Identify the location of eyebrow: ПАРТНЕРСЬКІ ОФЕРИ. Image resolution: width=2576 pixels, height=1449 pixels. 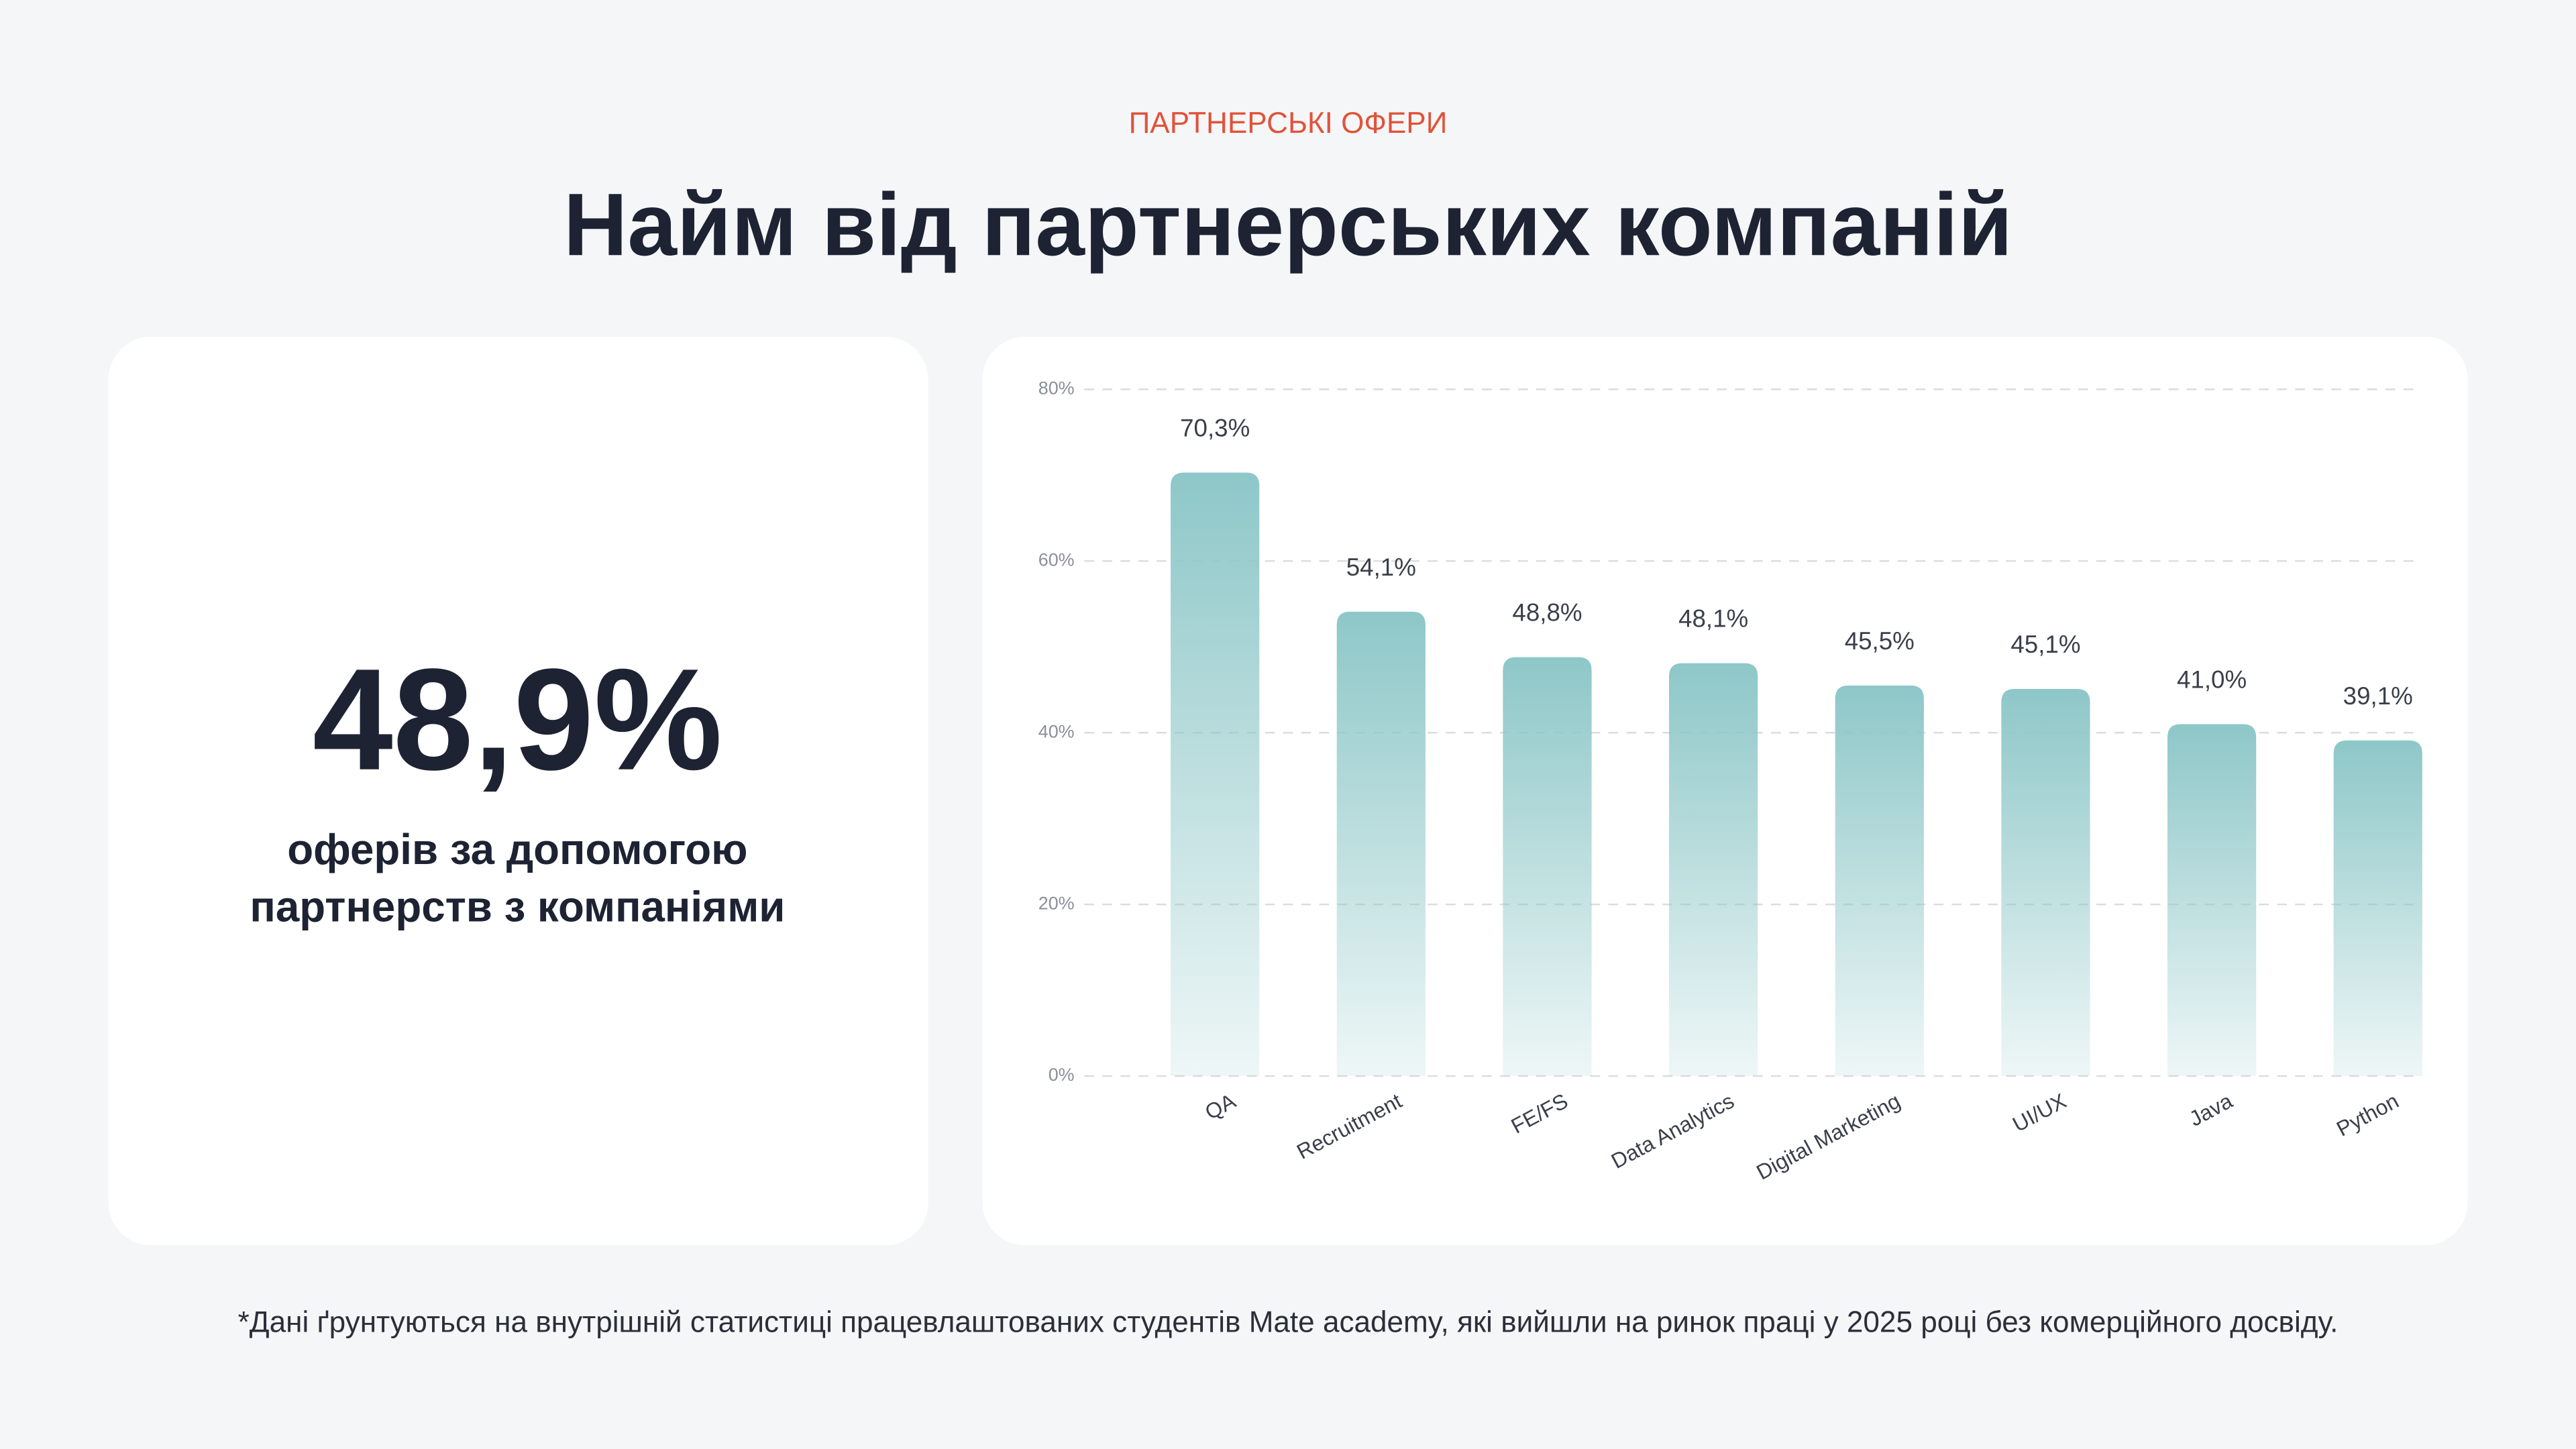
(1288, 123).